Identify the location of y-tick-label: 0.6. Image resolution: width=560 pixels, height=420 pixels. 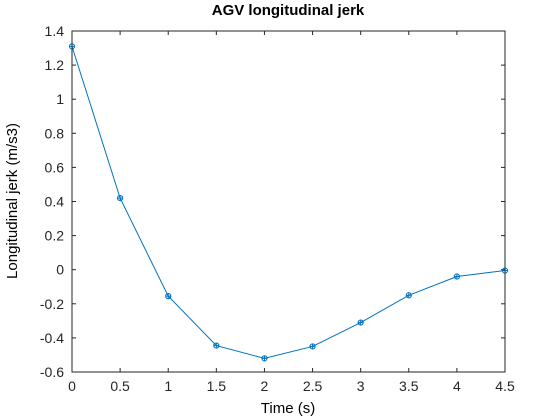
(55, 167).